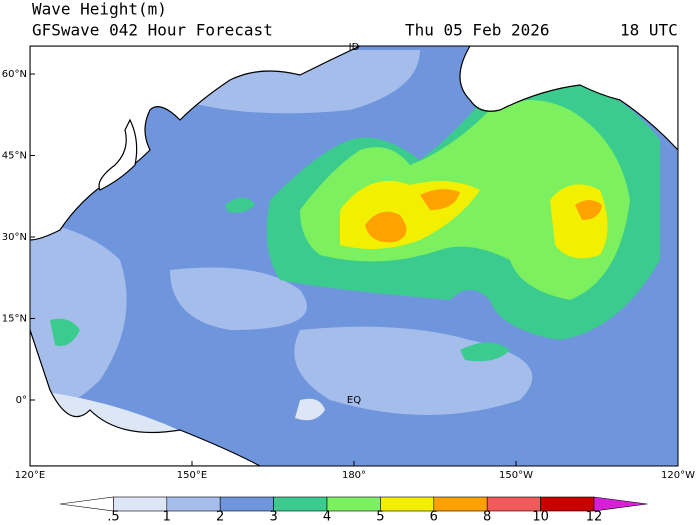  I want to click on date: Thu 05 Feb 2026, so click(477, 30).